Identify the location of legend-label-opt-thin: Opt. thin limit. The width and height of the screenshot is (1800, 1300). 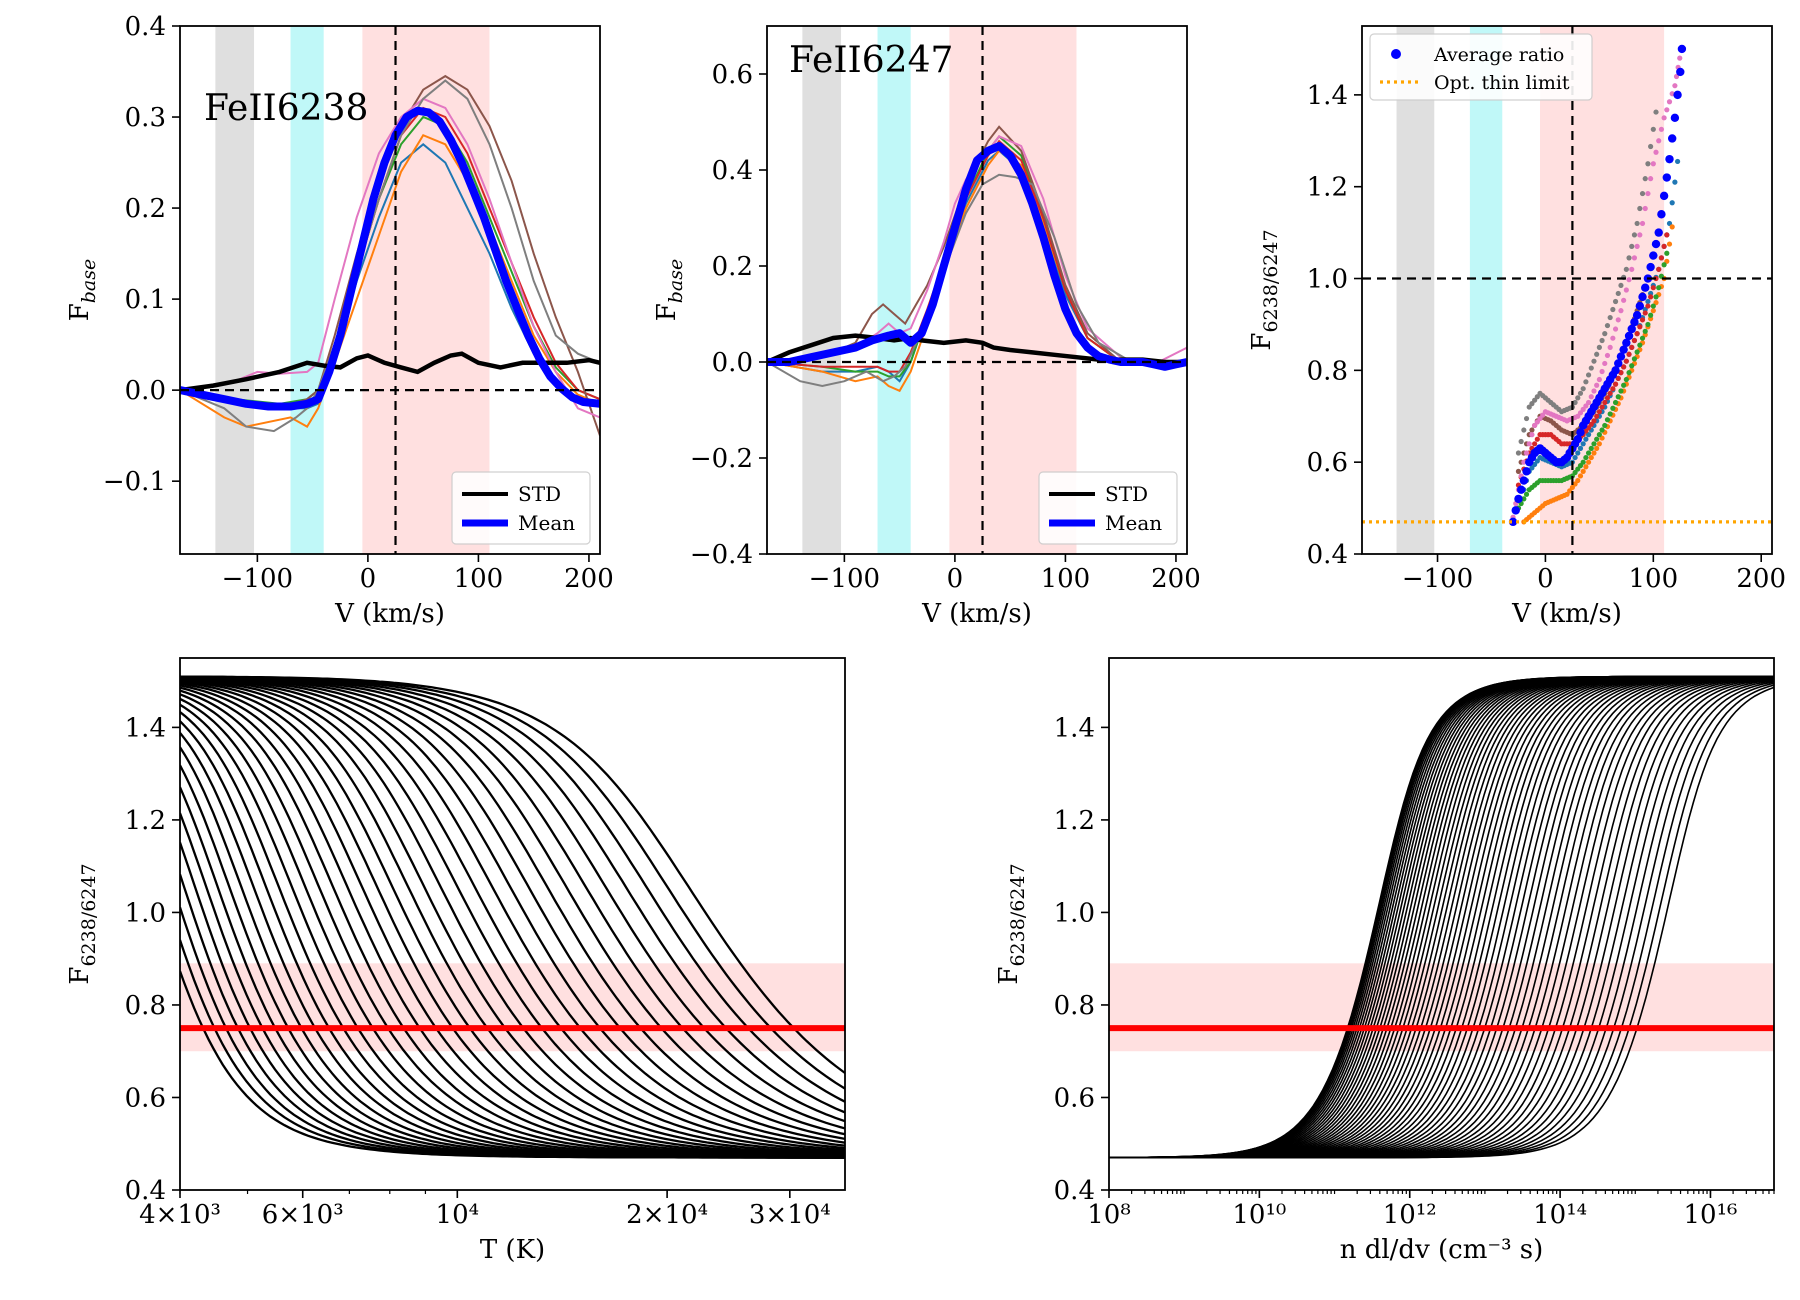
(1502, 83).